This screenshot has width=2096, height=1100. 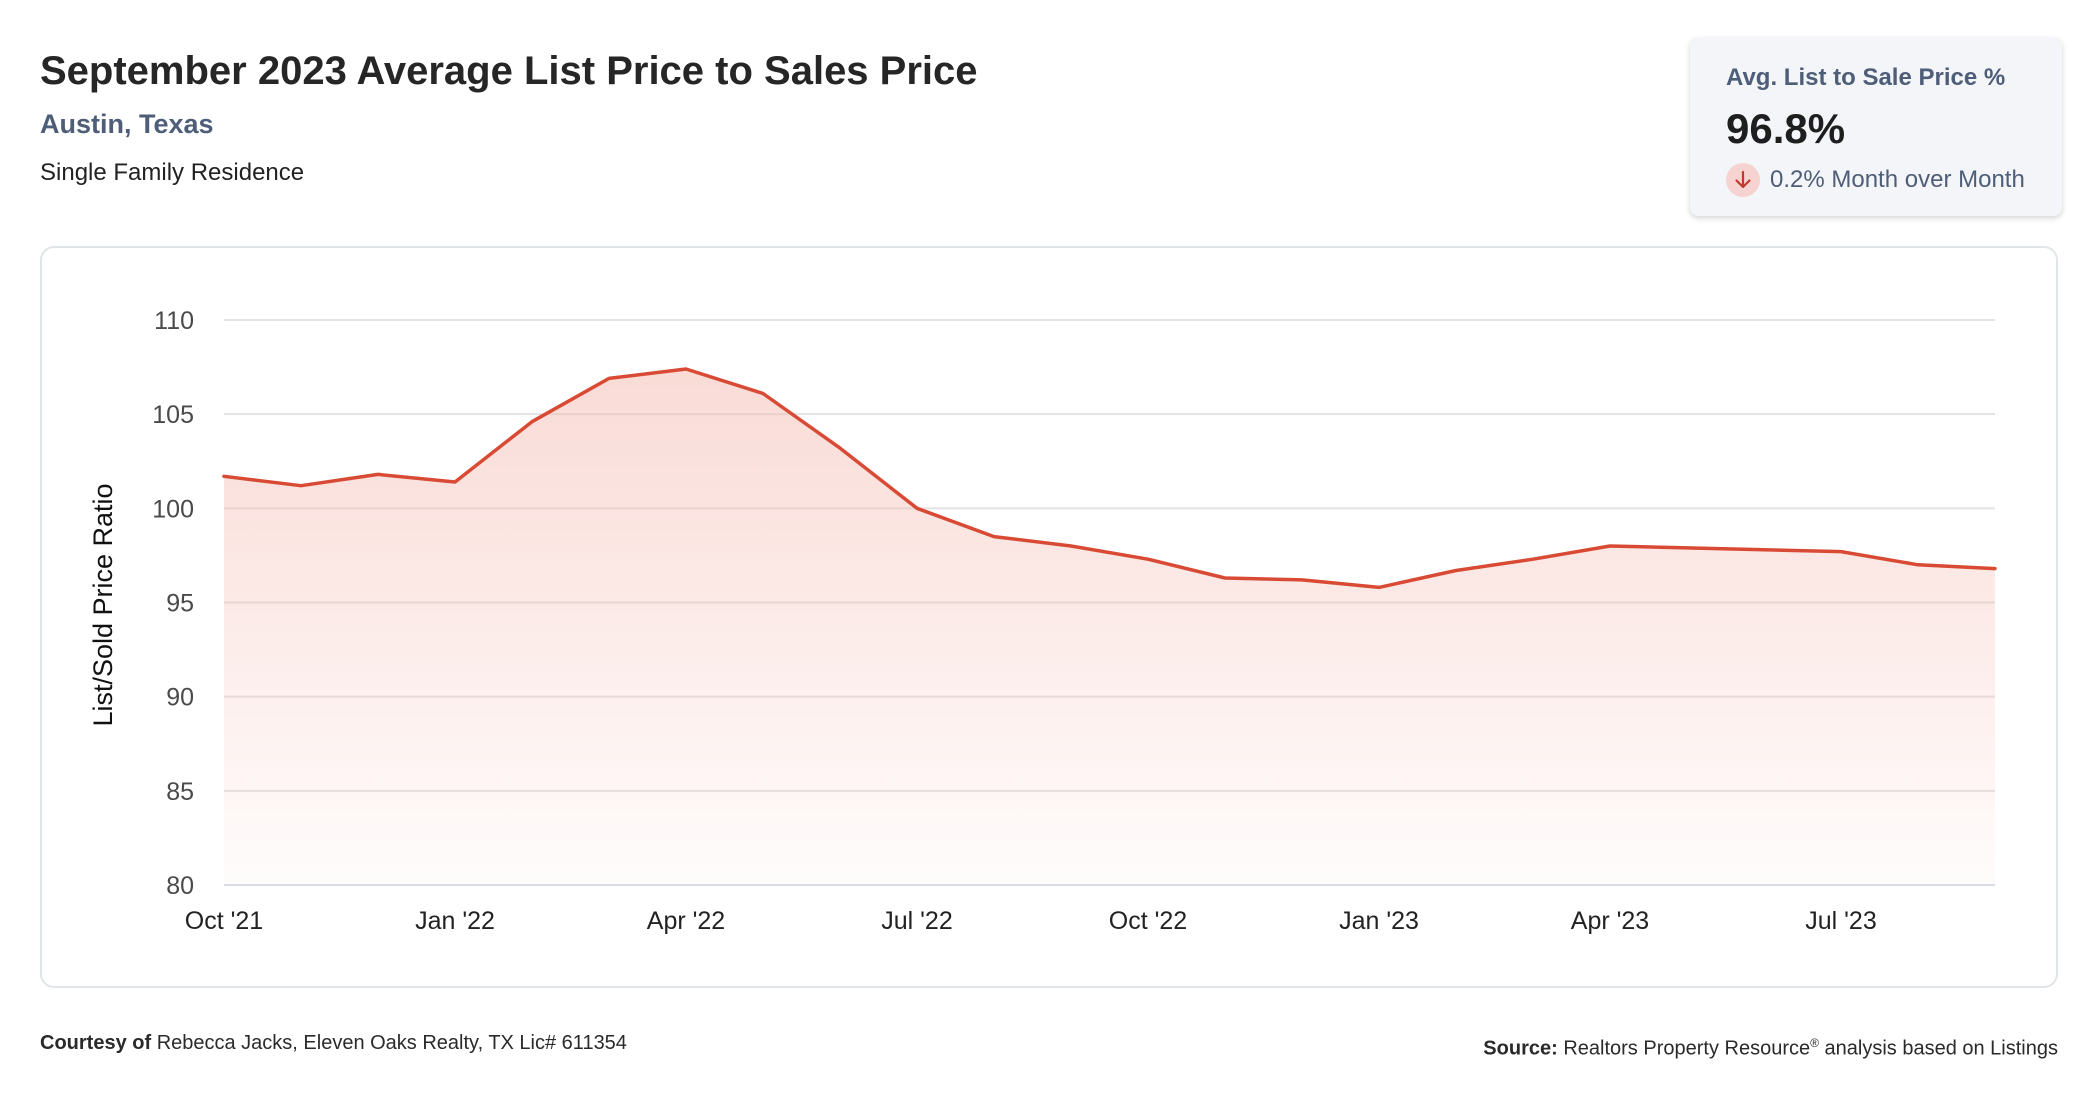 What do you see at coordinates (455, 921) in the screenshot?
I see `x-tick-label: Jan '22` at bounding box center [455, 921].